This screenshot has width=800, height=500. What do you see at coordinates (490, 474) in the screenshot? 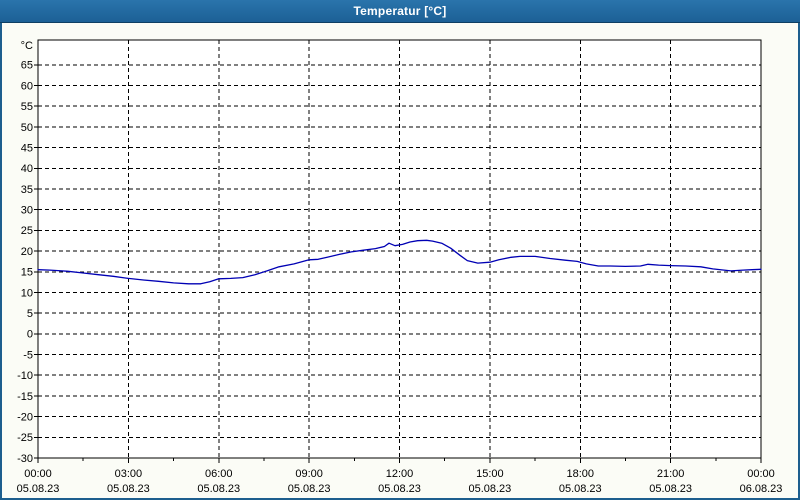
I see `x-tick-time-label: 15:00` at bounding box center [490, 474].